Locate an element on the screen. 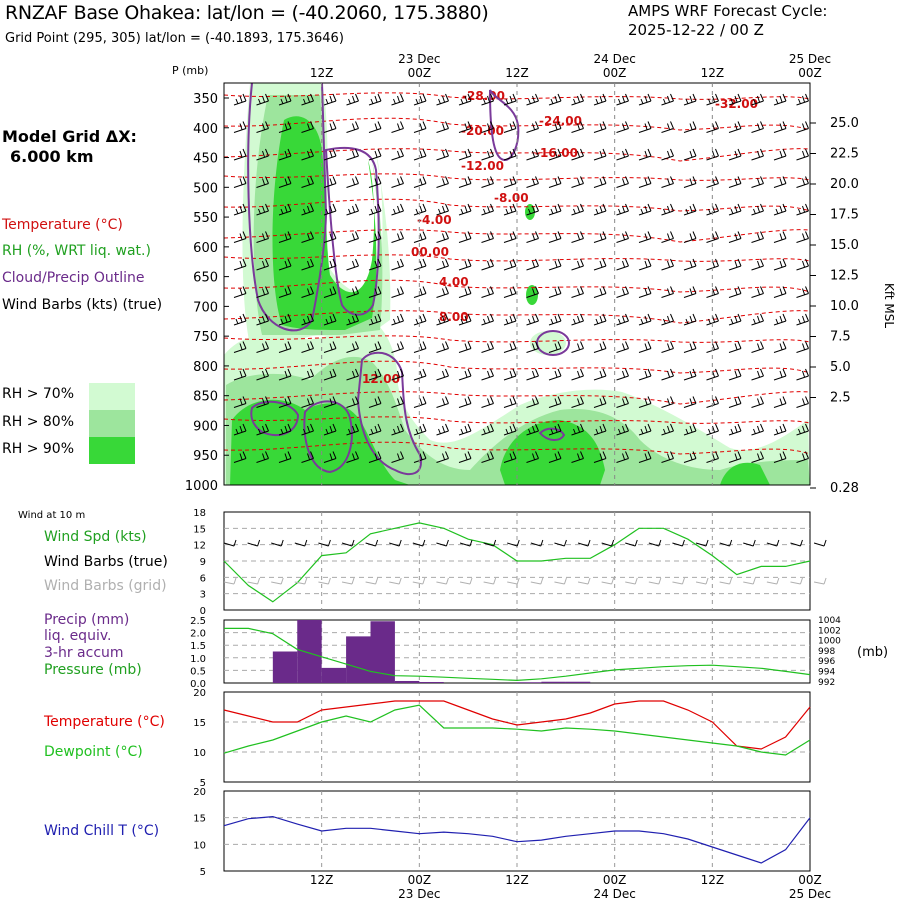 The width and height of the screenshot is (900, 900). dewpoint-line is located at coordinates (517, 730).